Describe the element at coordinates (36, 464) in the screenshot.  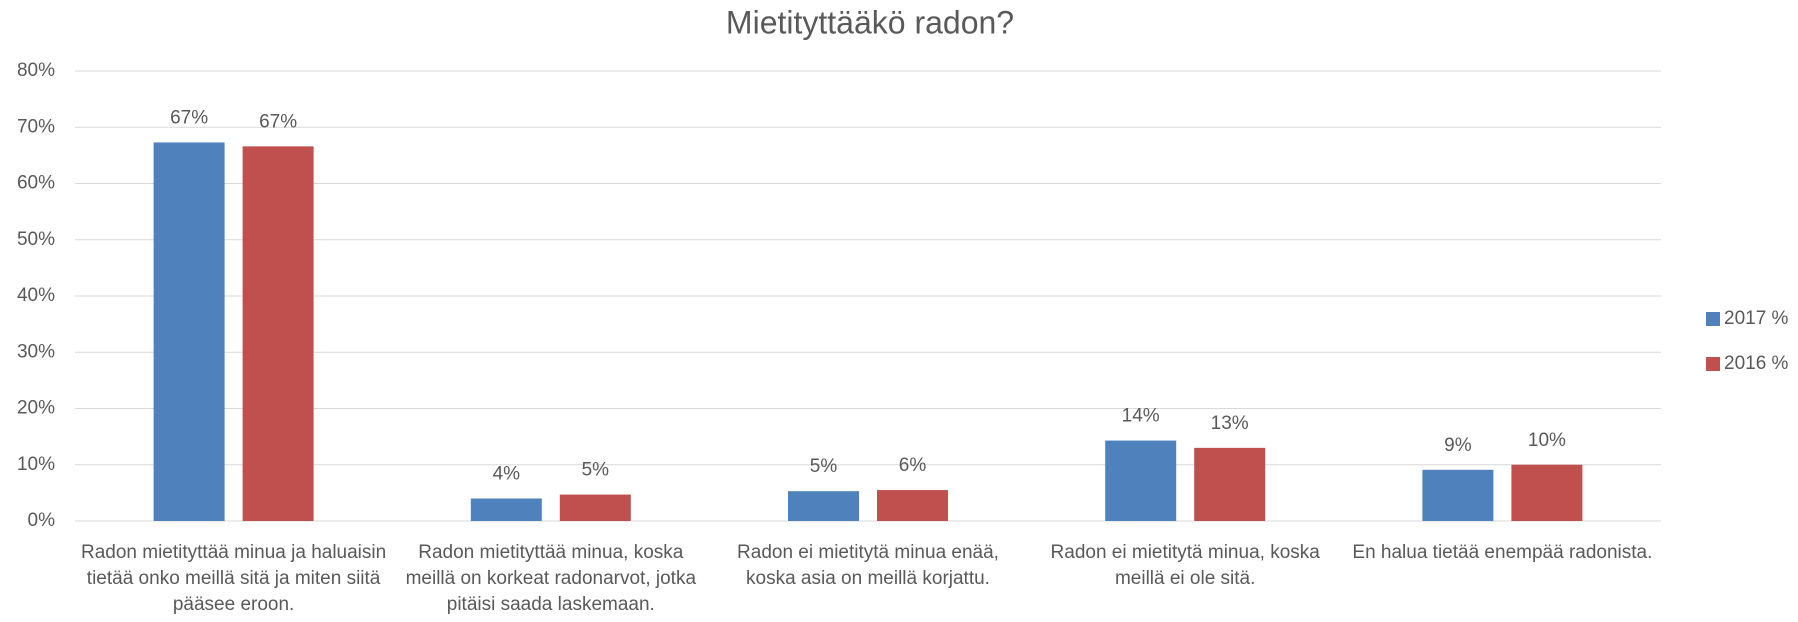
I see `y-tick-label: 10%` at that location.